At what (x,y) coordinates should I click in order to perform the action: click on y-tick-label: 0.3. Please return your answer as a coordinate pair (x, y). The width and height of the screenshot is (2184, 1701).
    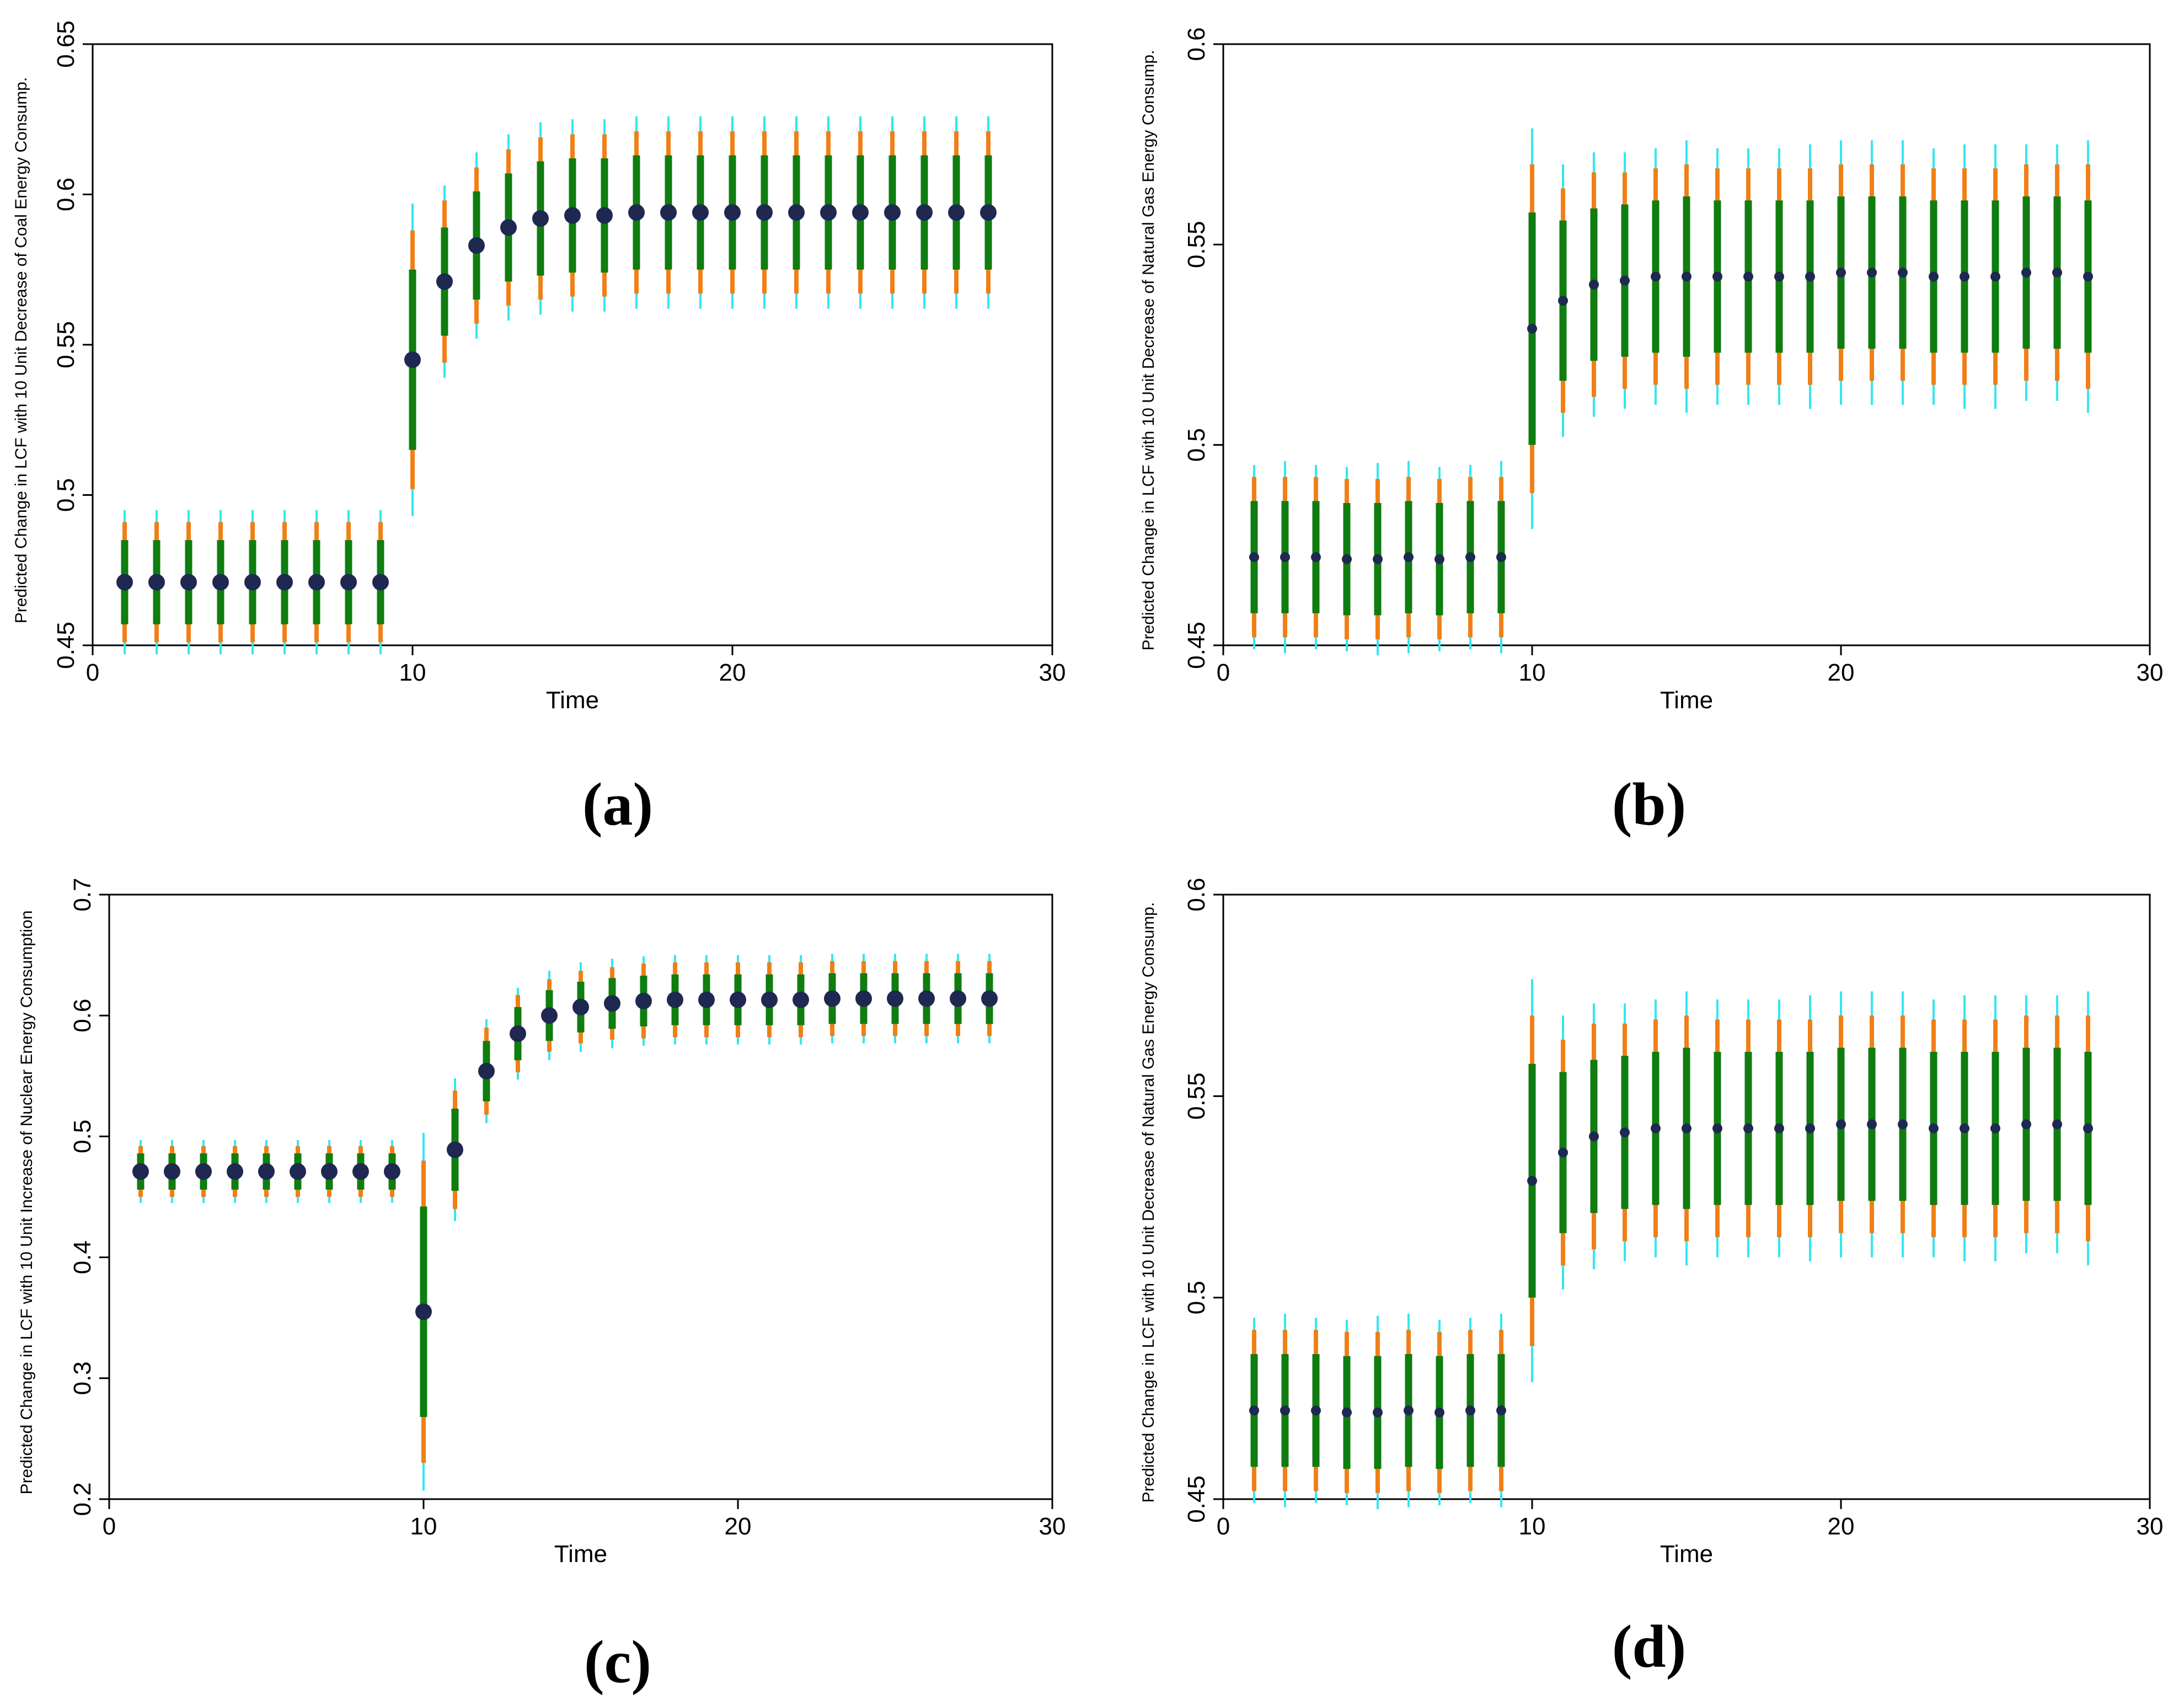
    Looking at the image, I should click on (82, 1378).